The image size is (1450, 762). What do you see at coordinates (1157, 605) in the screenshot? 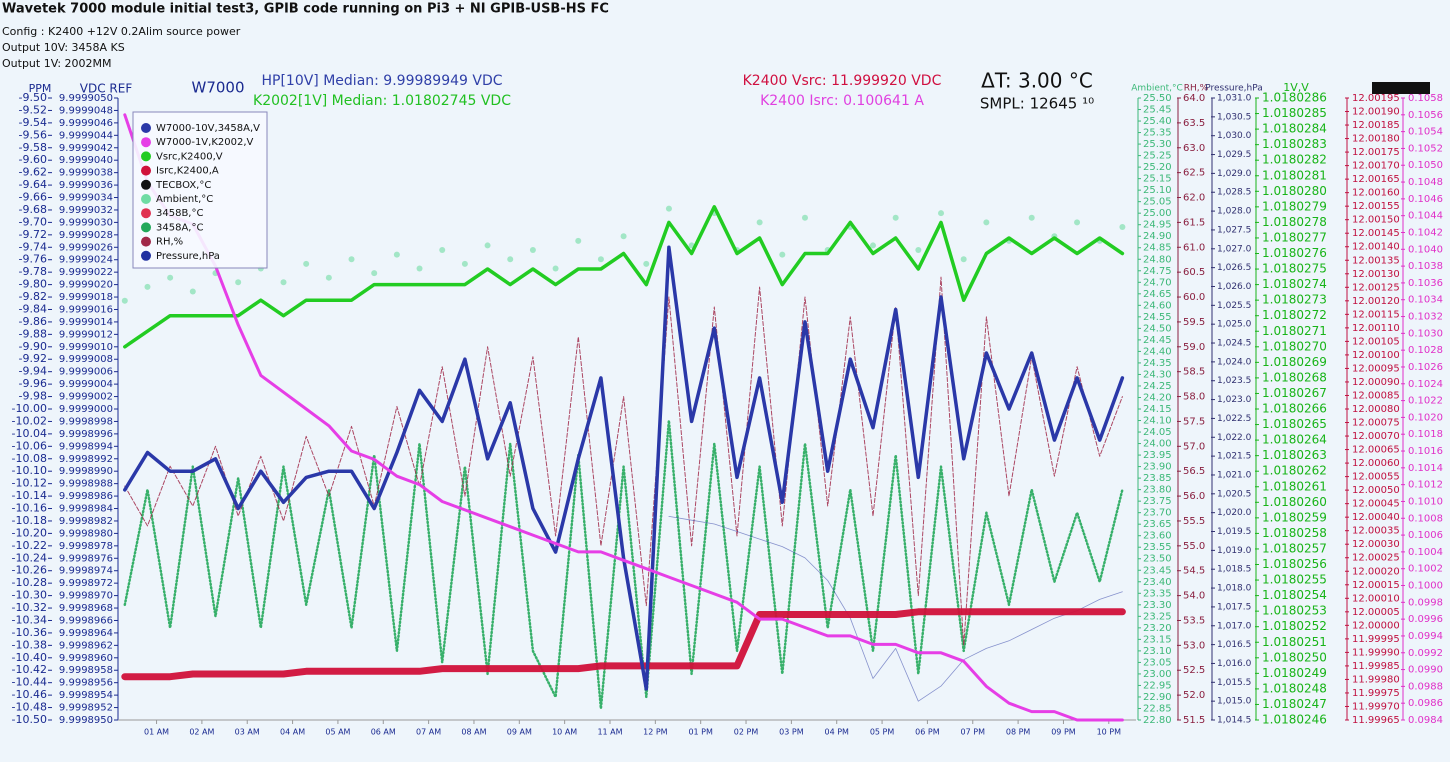
I see `y-tick-label: 23.30` at bounding box center [1157, 605].